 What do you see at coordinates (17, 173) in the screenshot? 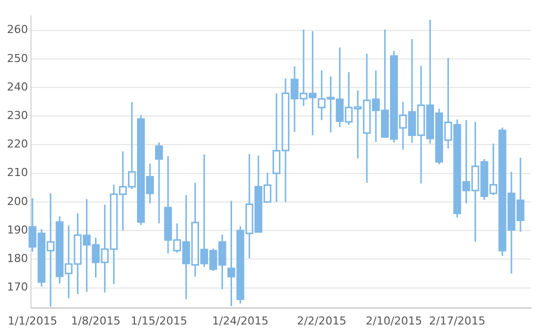
I see `y-tick-label: 210` at bounding box center [17, 173].